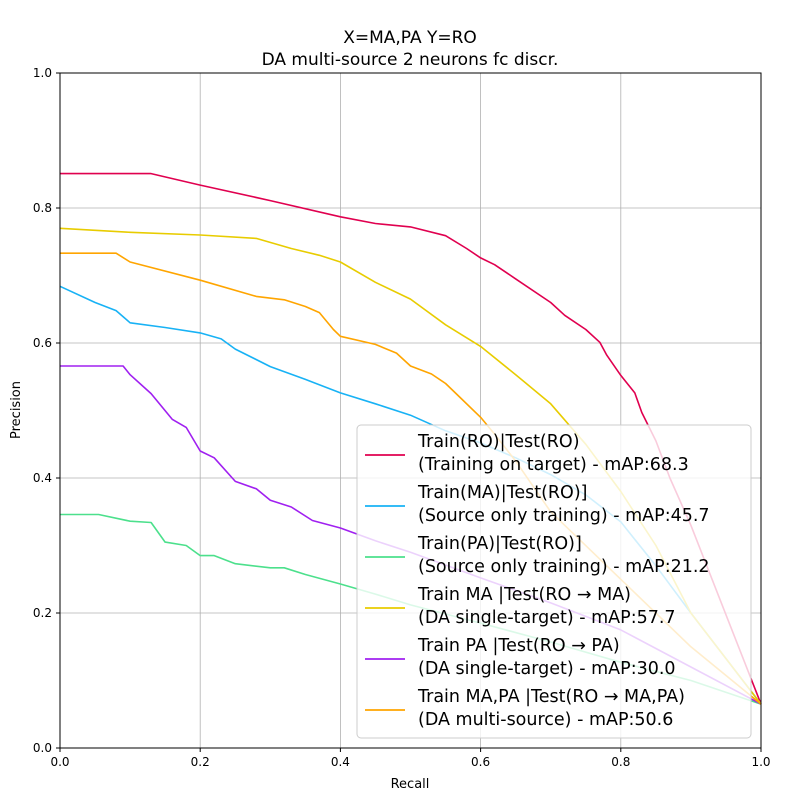  I want to click on y-tick-label: 1.0, so click(42, 73).